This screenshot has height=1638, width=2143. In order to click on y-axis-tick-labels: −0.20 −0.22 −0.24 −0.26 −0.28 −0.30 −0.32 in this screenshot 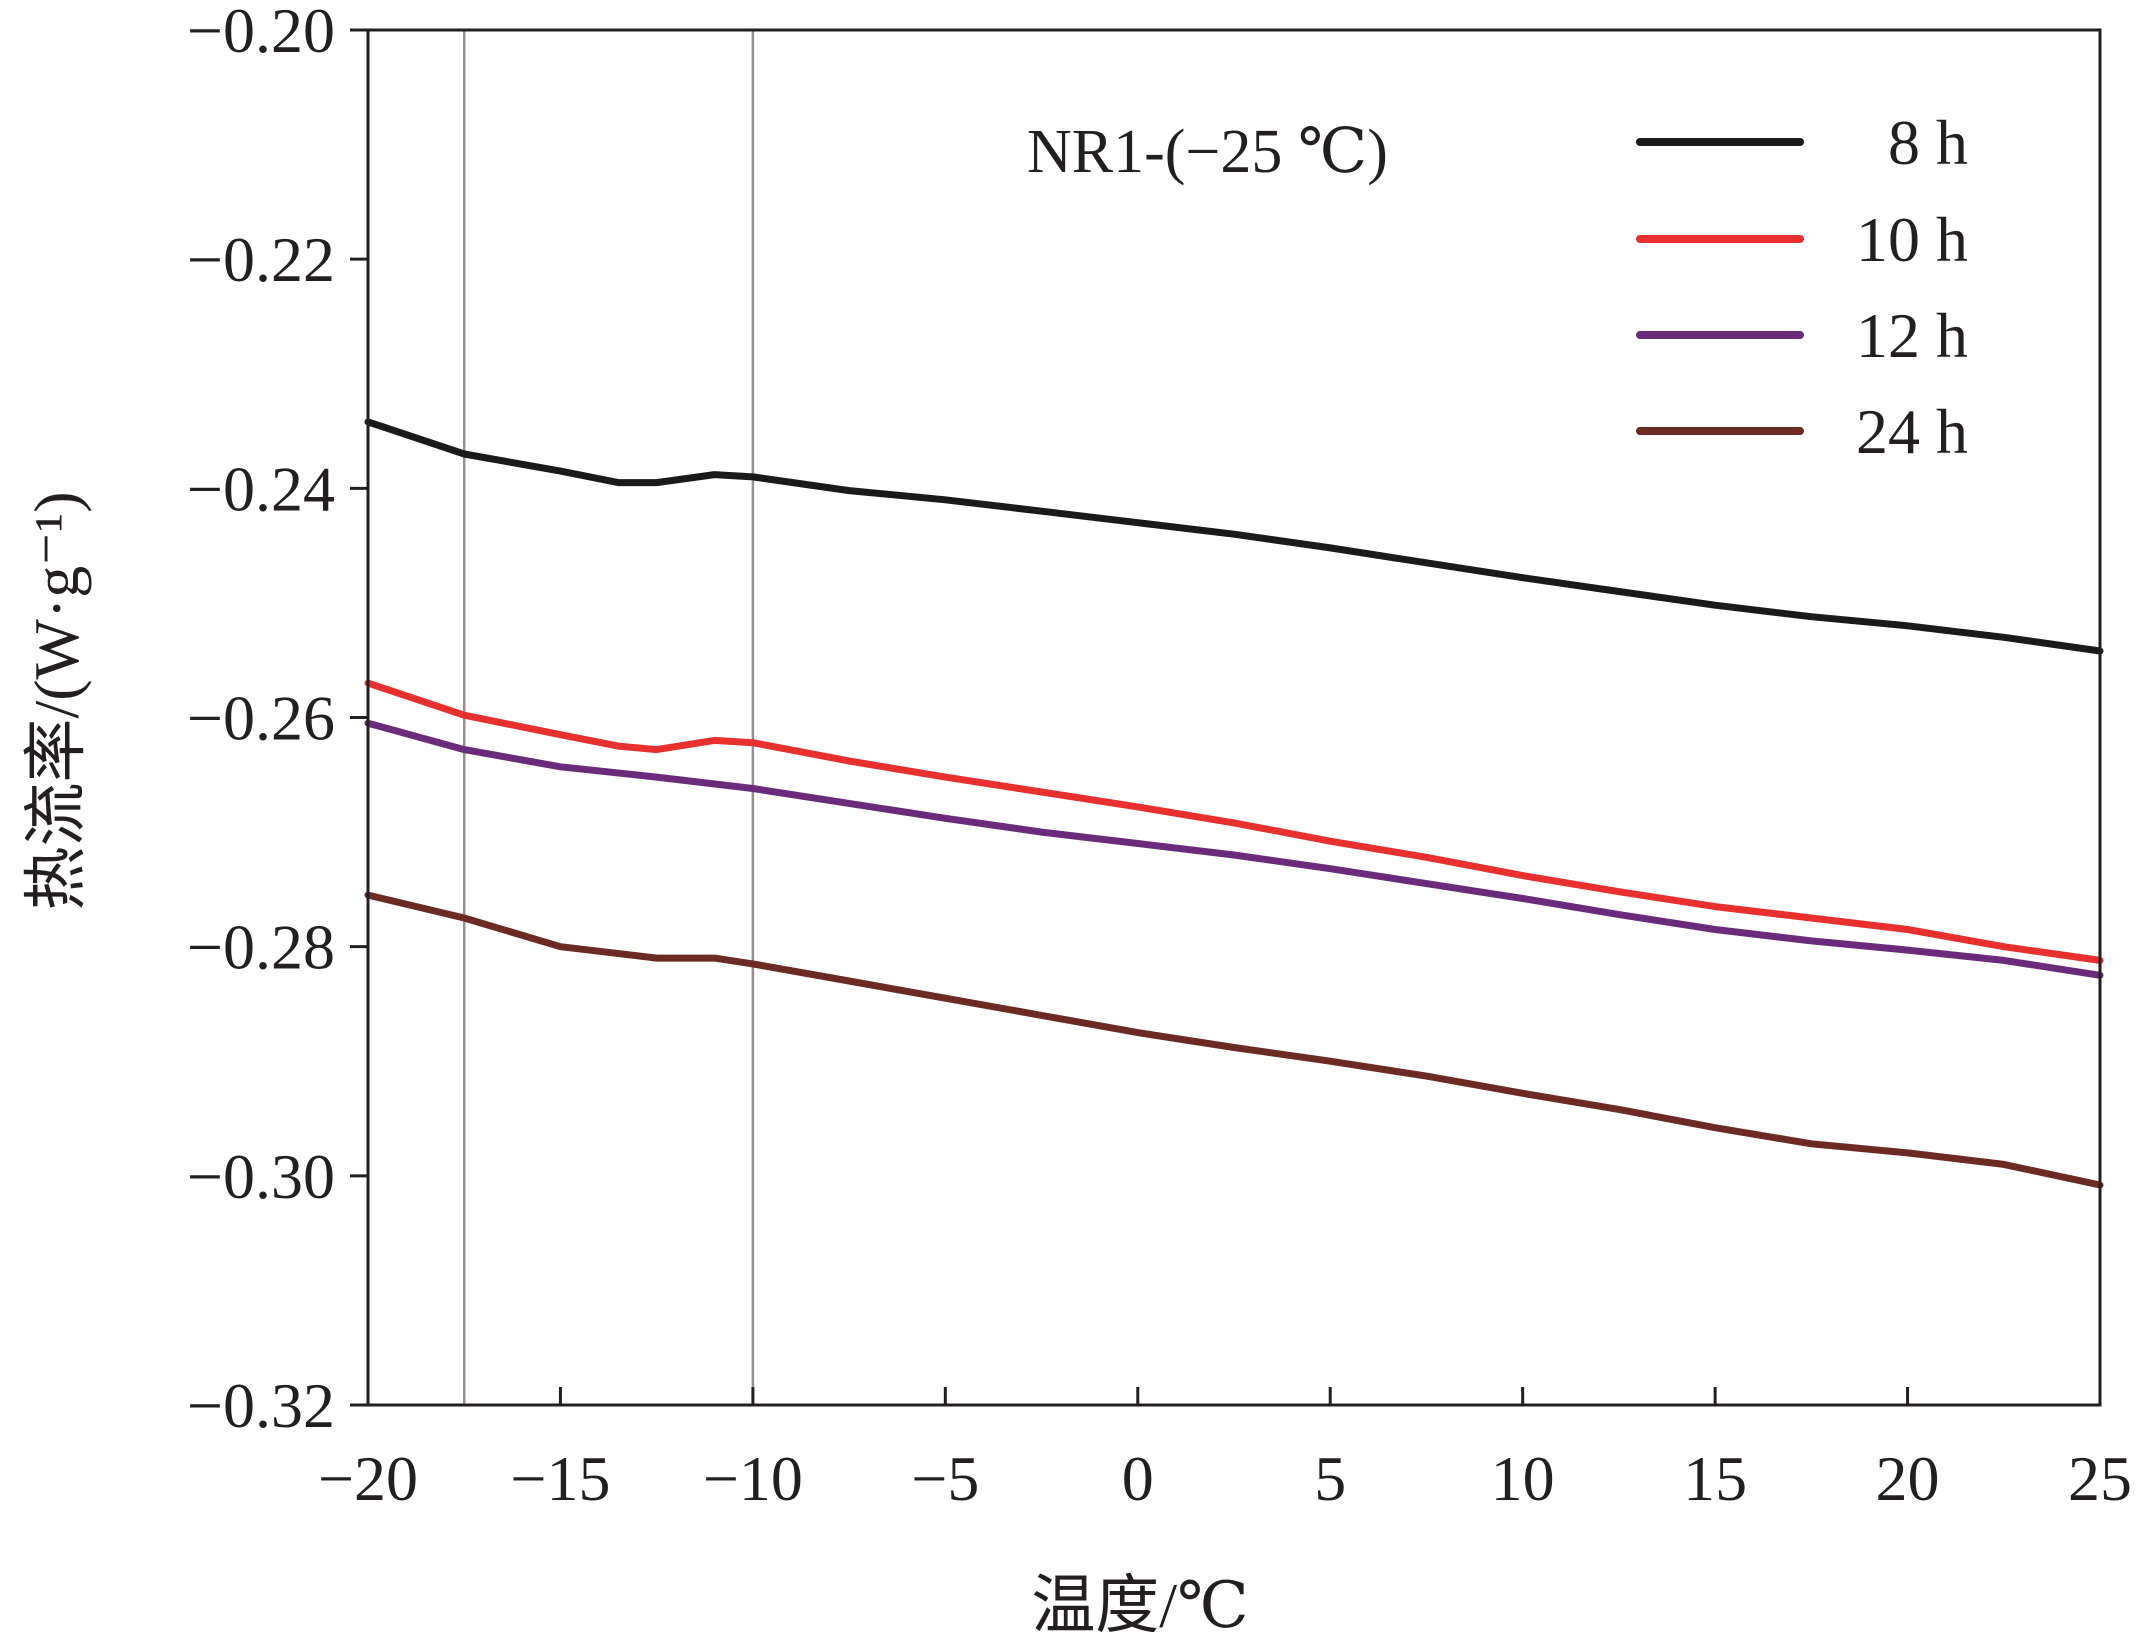, I will do `click(261, 720)`.